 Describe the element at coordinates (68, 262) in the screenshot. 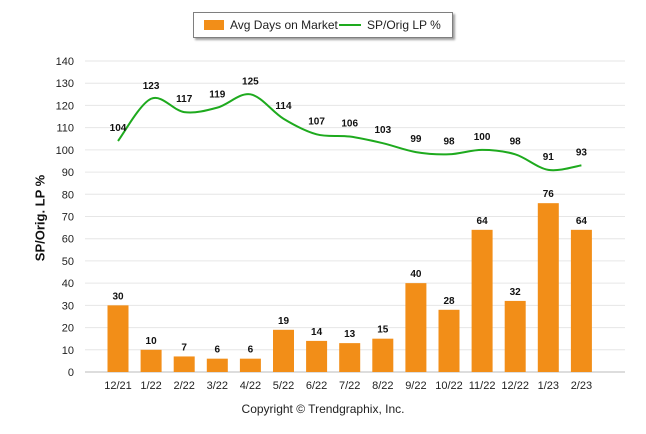

I see `y-tick-label: 50` at that location.